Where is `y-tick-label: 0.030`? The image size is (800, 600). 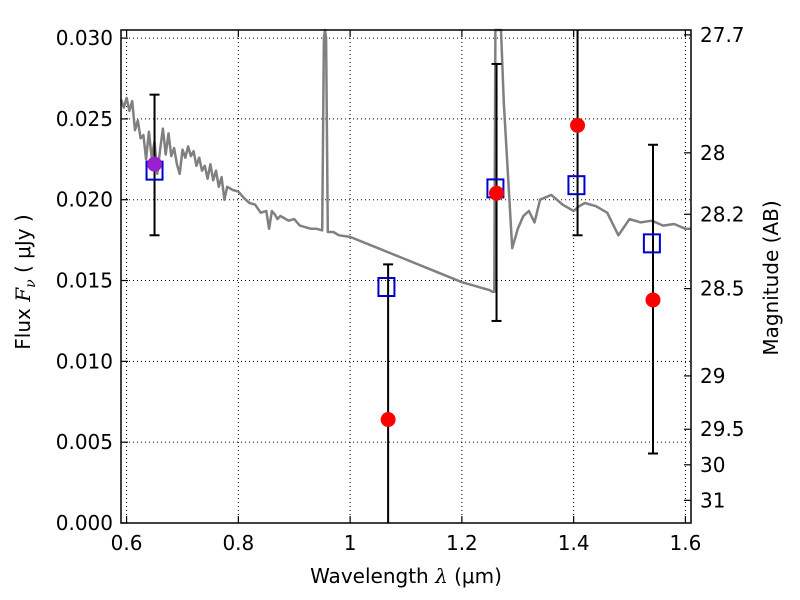
y-tick-label: 0.030 is located at coordinates (84, 38).